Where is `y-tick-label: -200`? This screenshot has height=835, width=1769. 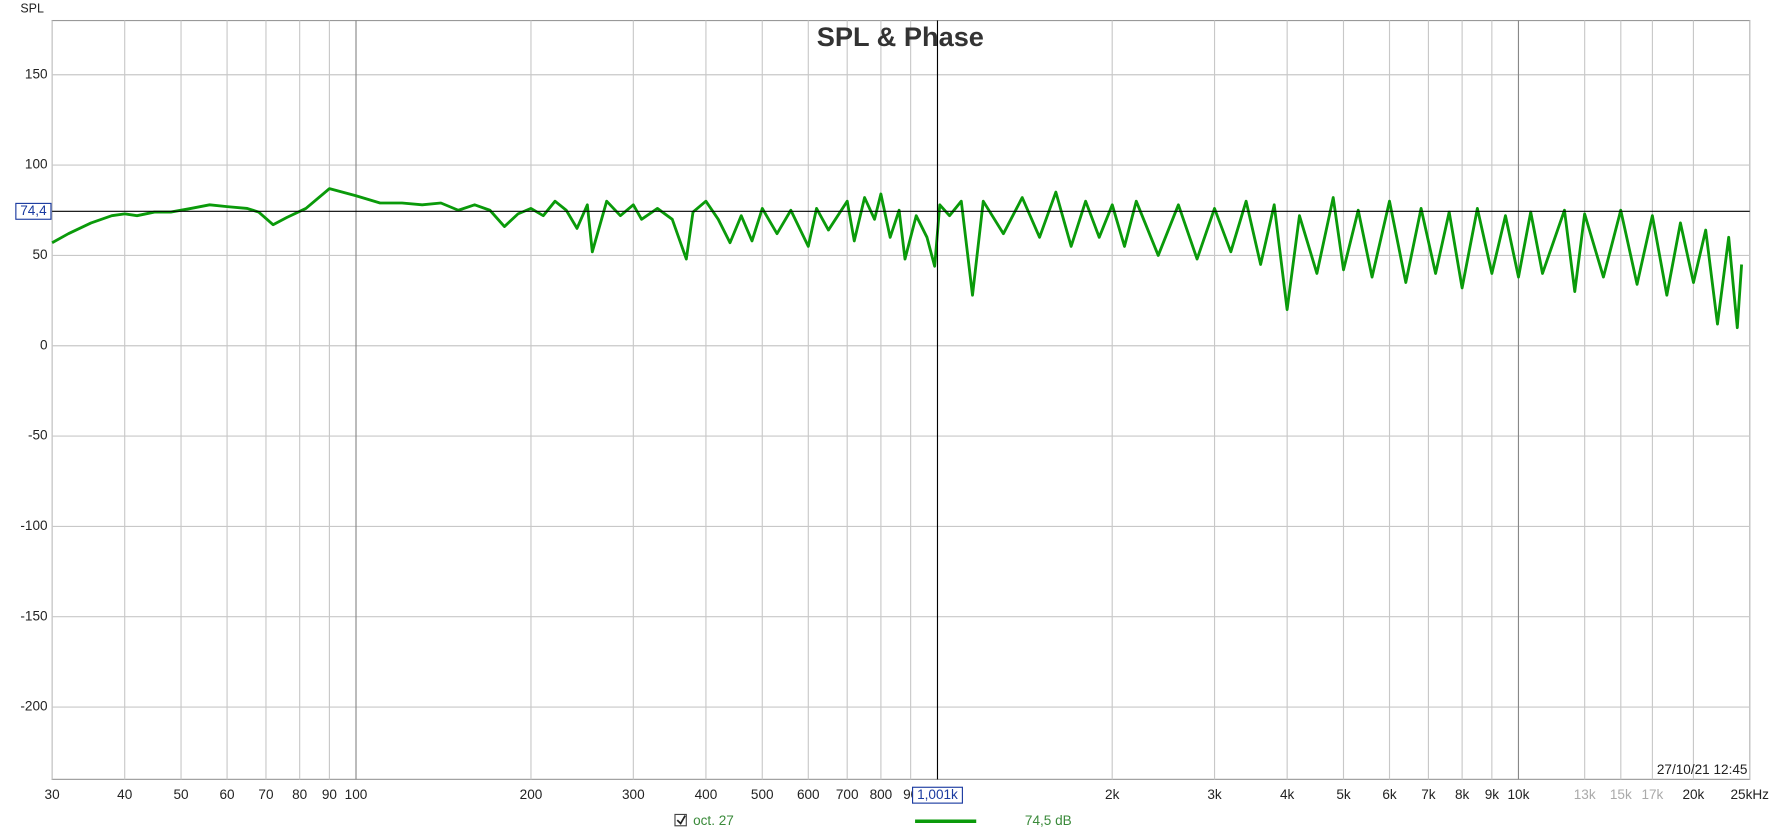 y-tick-label: -200 is located at coordinates (34, 706).